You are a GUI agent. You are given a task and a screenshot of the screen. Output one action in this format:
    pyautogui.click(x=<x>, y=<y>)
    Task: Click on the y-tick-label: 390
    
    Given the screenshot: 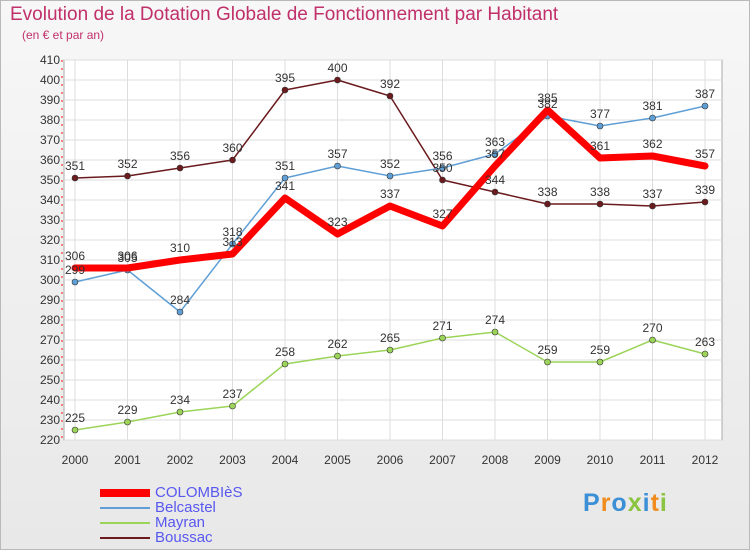 What is the action you would take?
    pyautogui.click(x=50, y=100)
    